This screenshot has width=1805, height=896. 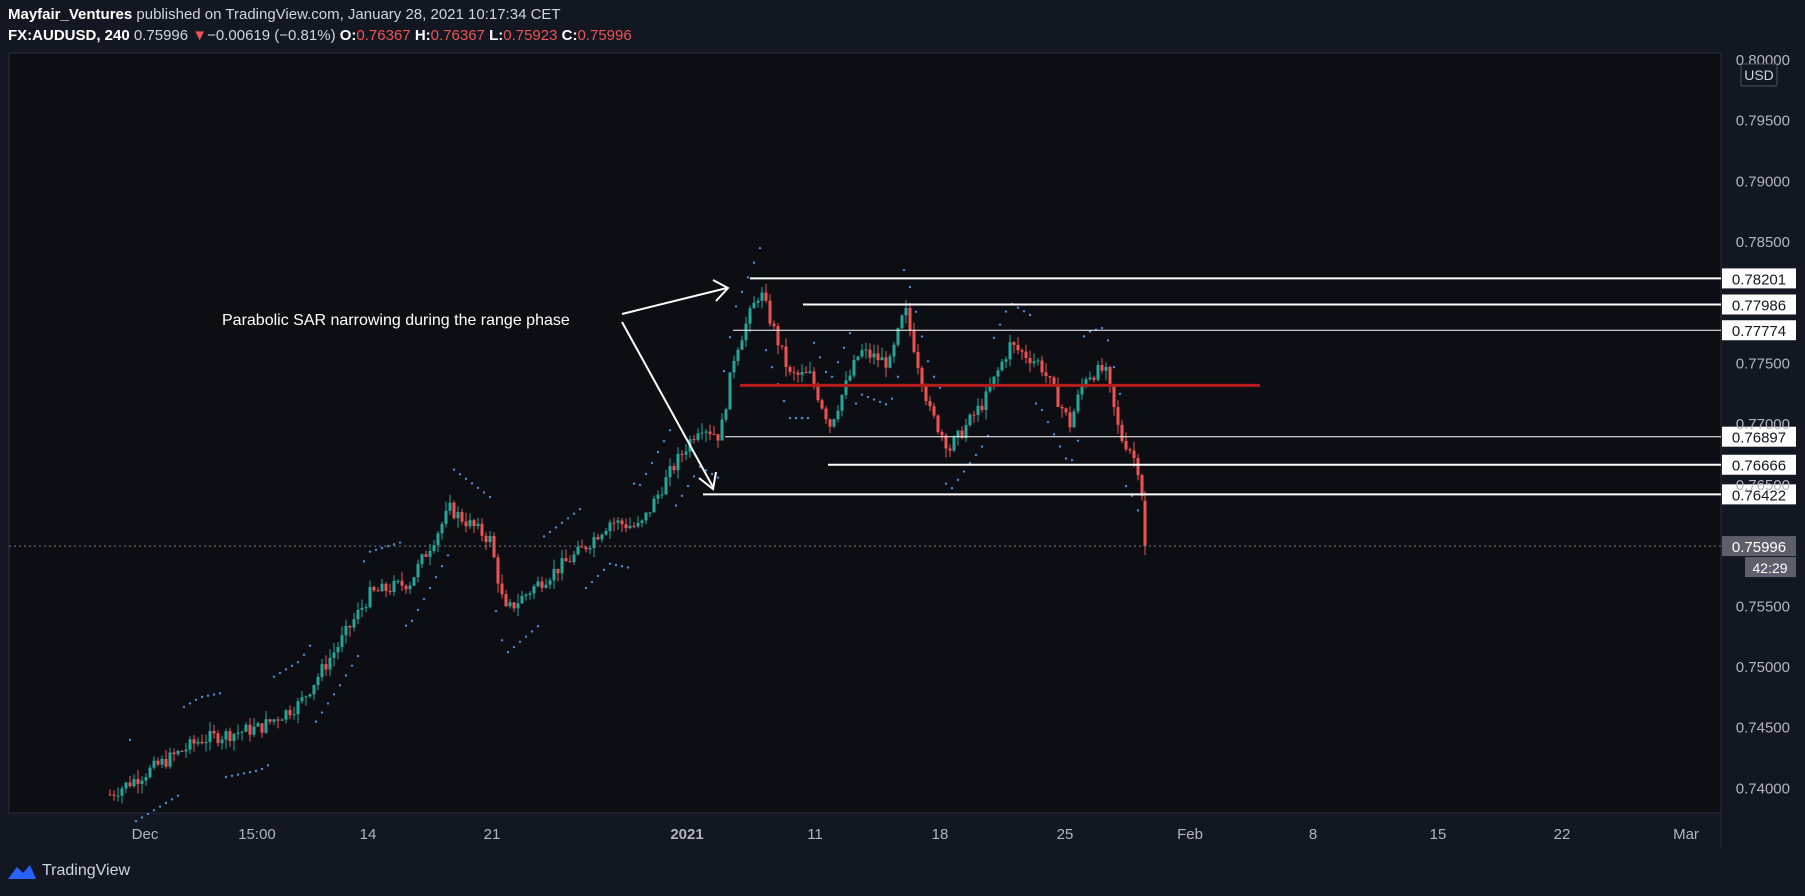 I want to click on time-tick-label: Dec, so click(x=145, y=834).